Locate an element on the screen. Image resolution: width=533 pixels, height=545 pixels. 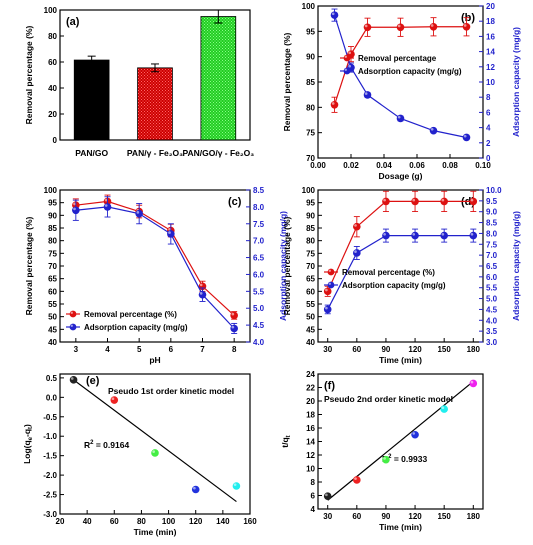
left-axis-tick-label: 8 is located at coordinates (313, 482).